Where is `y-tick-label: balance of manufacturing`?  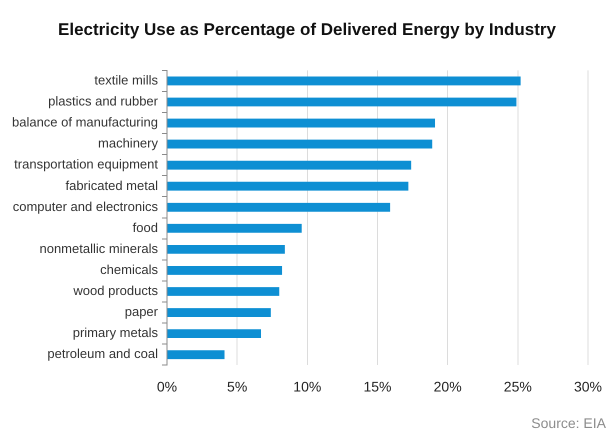 y-tick-label: balance of manufacturing is located at coordinates (85, 122).